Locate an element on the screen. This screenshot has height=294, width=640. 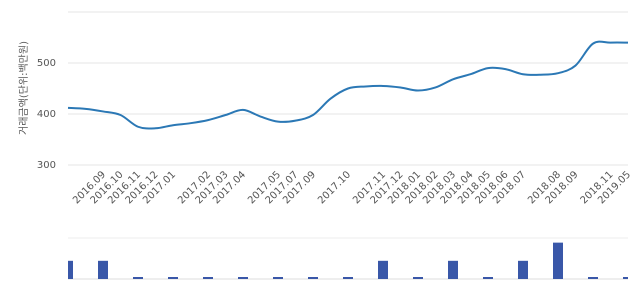
y-tick-label: 400 is located at coordinates (46, 114).